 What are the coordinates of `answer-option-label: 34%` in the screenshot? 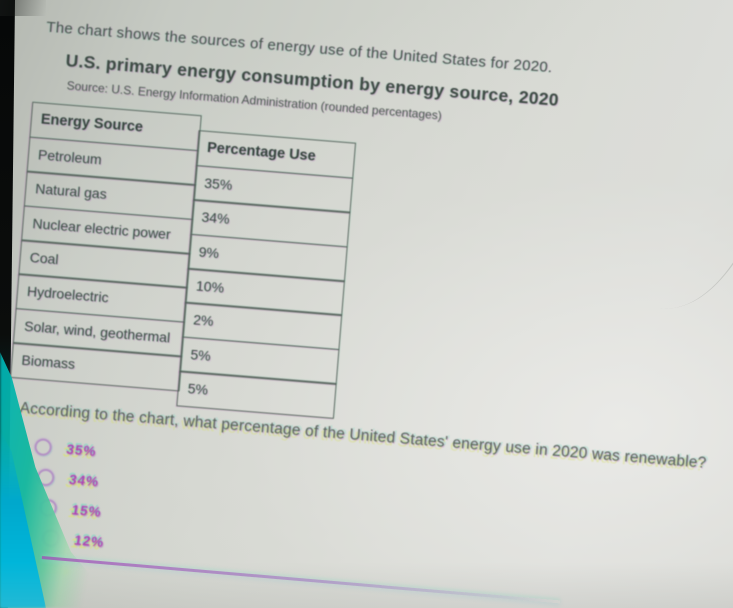 It's located at (84, 480).